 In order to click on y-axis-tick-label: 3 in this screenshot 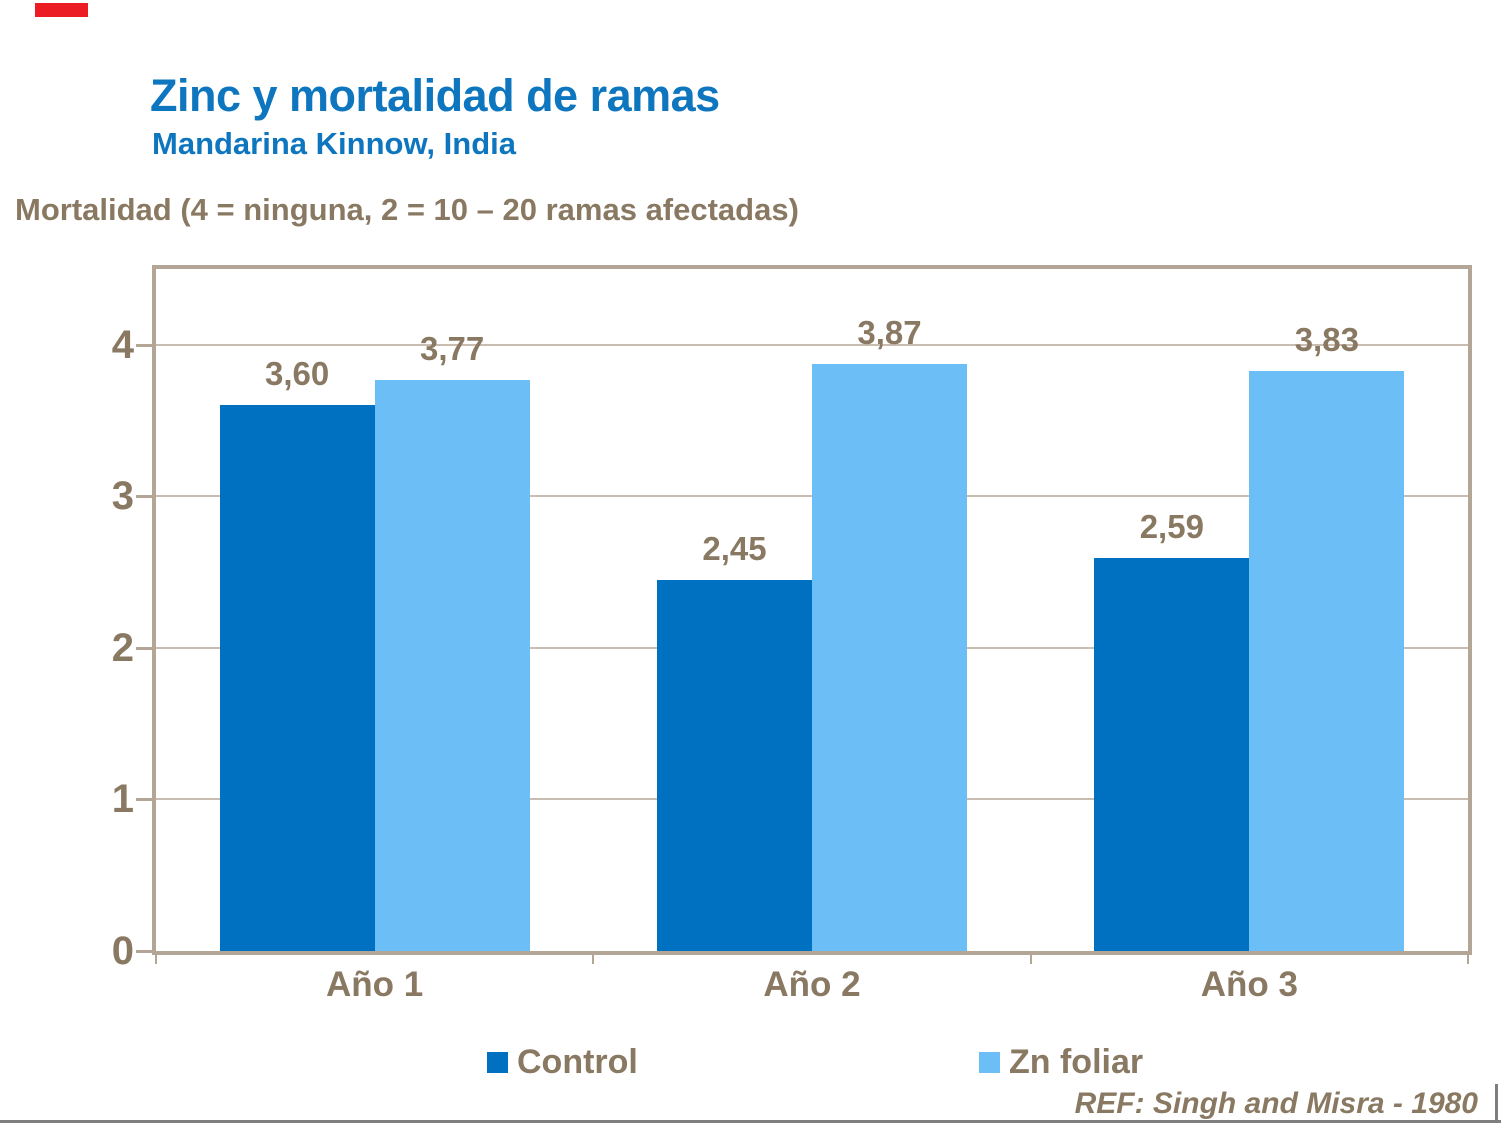, I will do `click(122, 496)`.